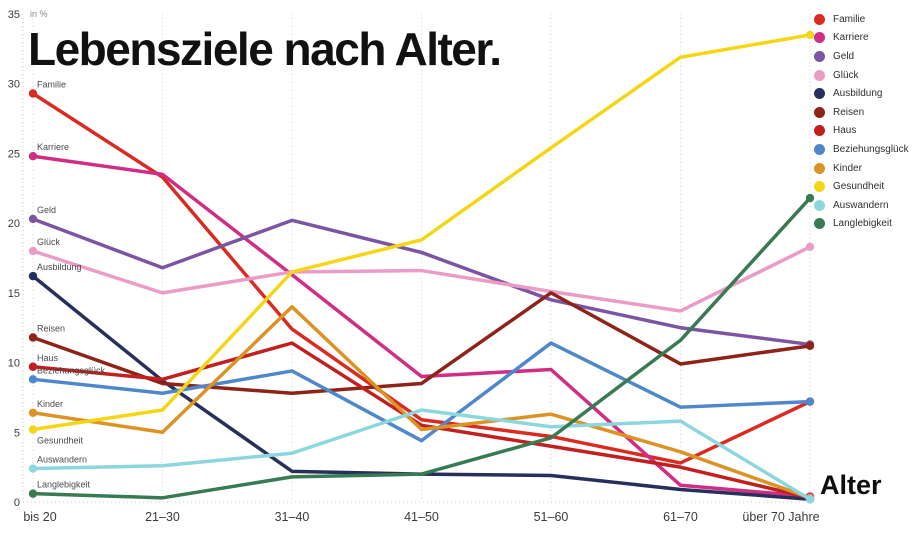 The image size is (915, 538). Describe the element at coordinates (33, 493) in the screenshot. I see `series-start-dot-langlebigkeit` at that location.